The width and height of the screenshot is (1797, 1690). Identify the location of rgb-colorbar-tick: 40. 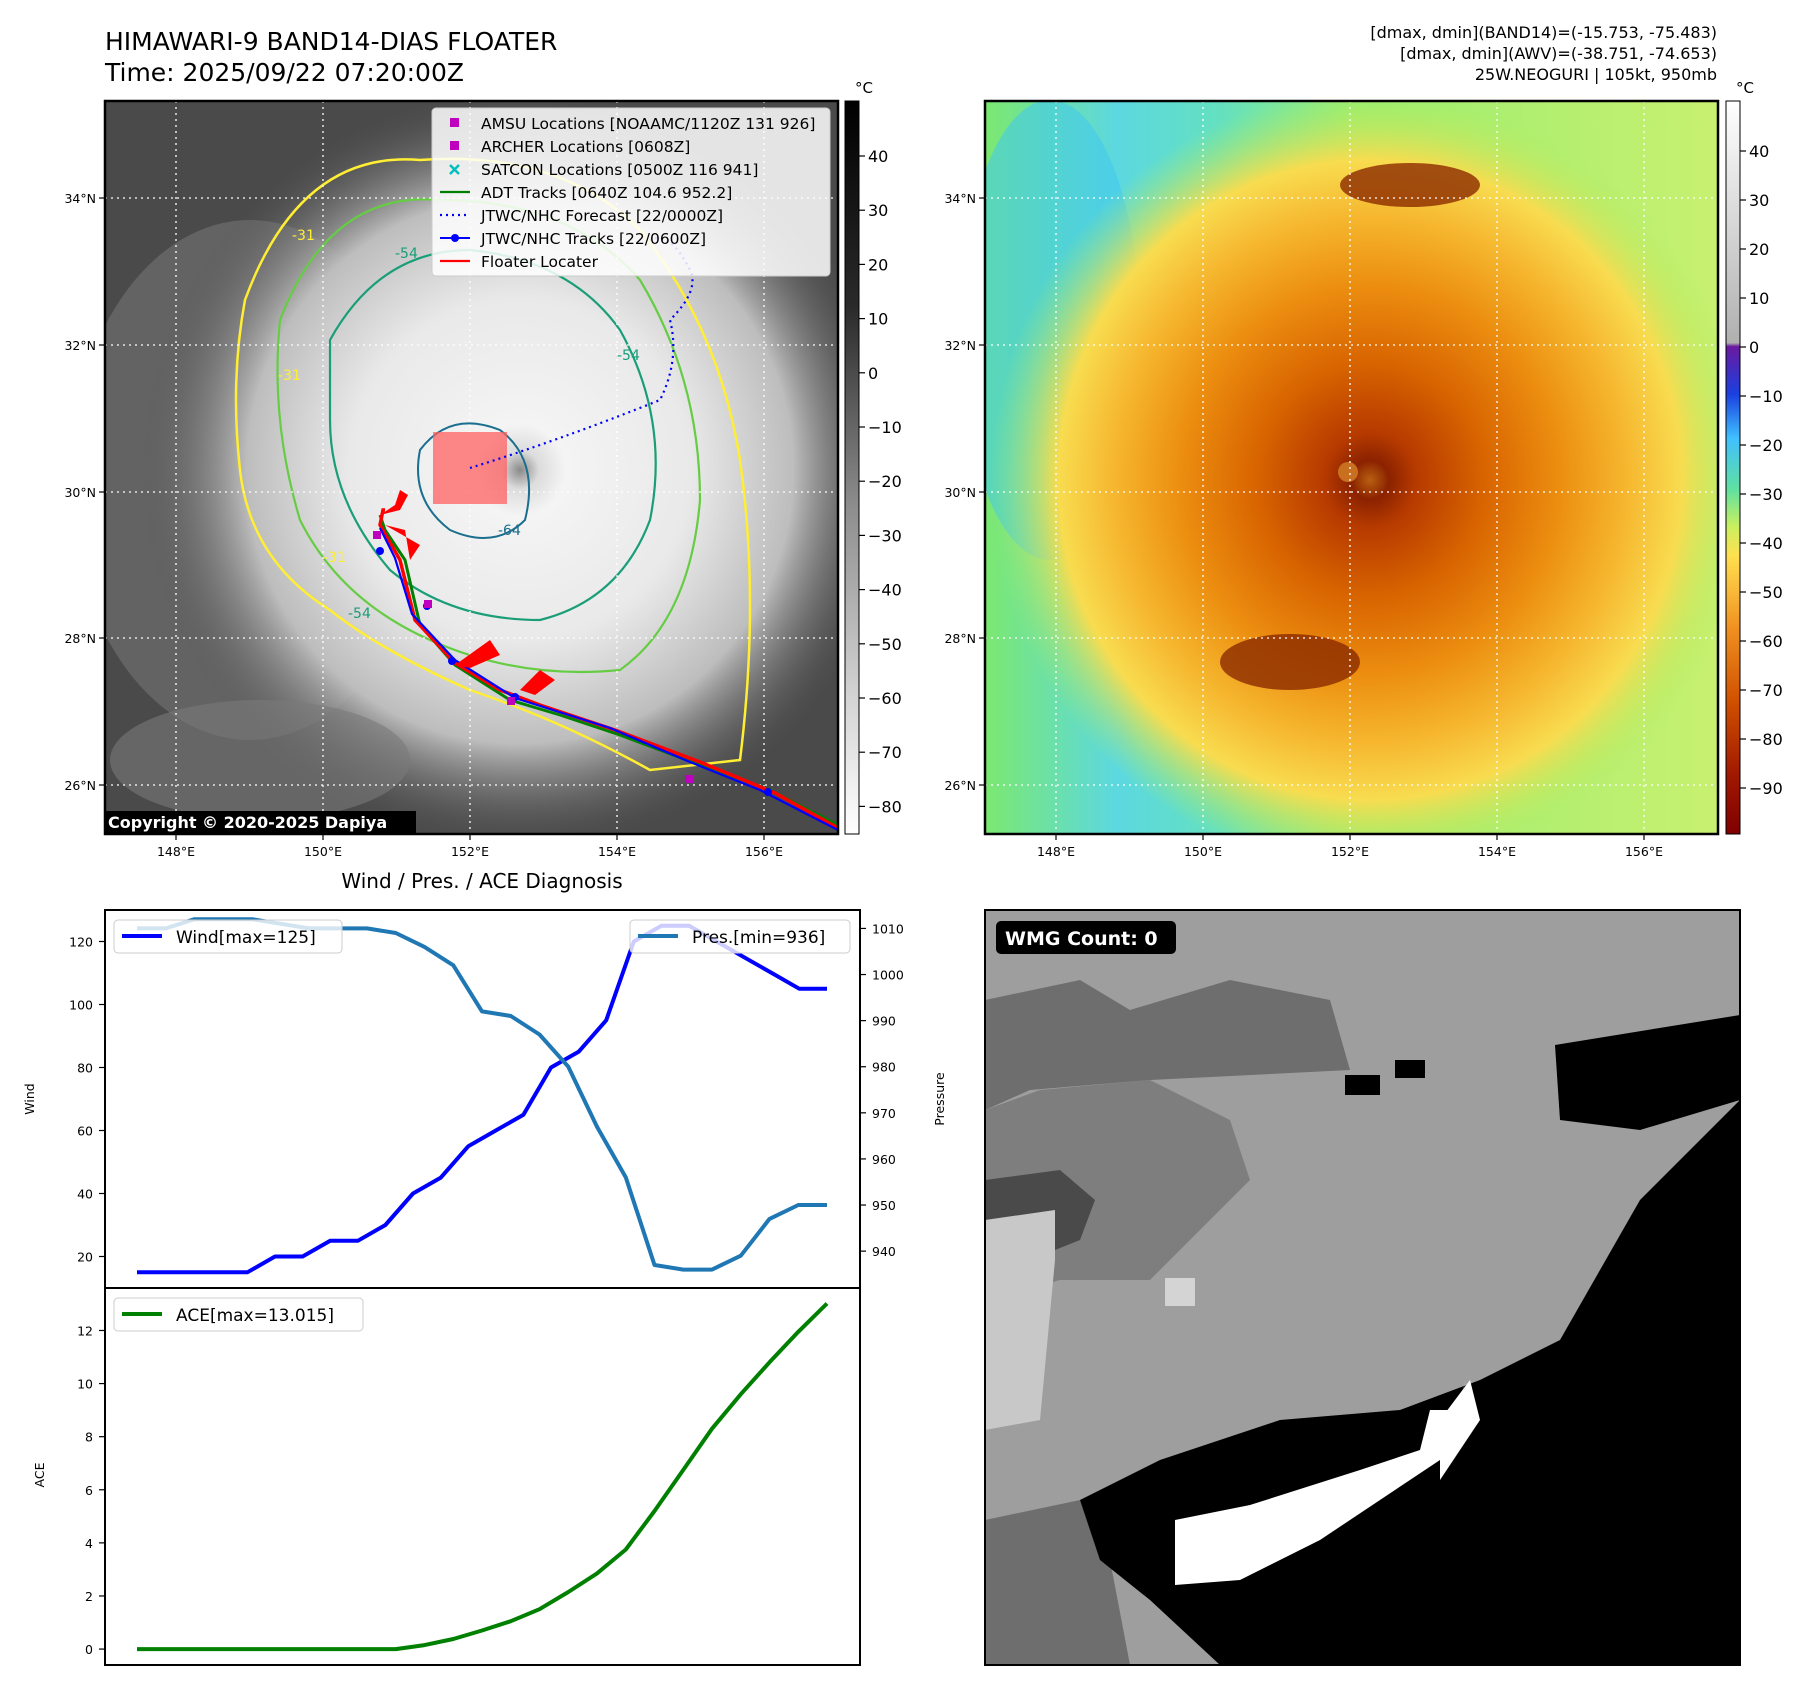
(1759, 151).